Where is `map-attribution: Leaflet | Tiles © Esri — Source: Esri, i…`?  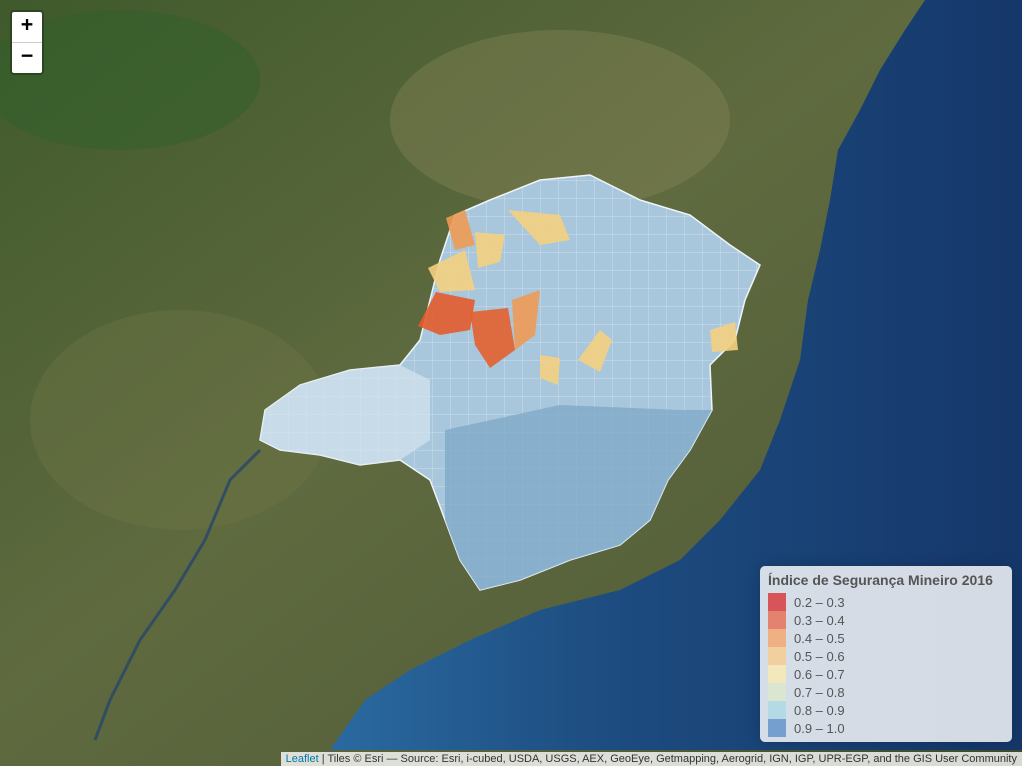
map-attribution: Leaflet | Tiles © Esri — Source: Esri, i… is located at coordinates (651, 759).